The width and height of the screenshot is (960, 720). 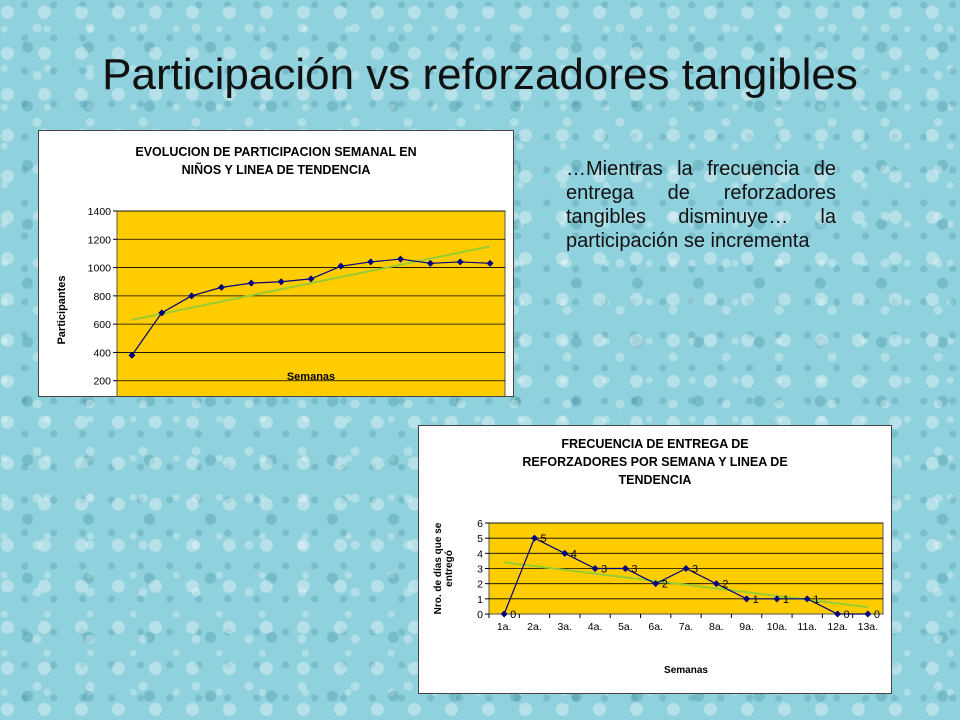 I want to click on plot-area, so click(x=311, y=303).